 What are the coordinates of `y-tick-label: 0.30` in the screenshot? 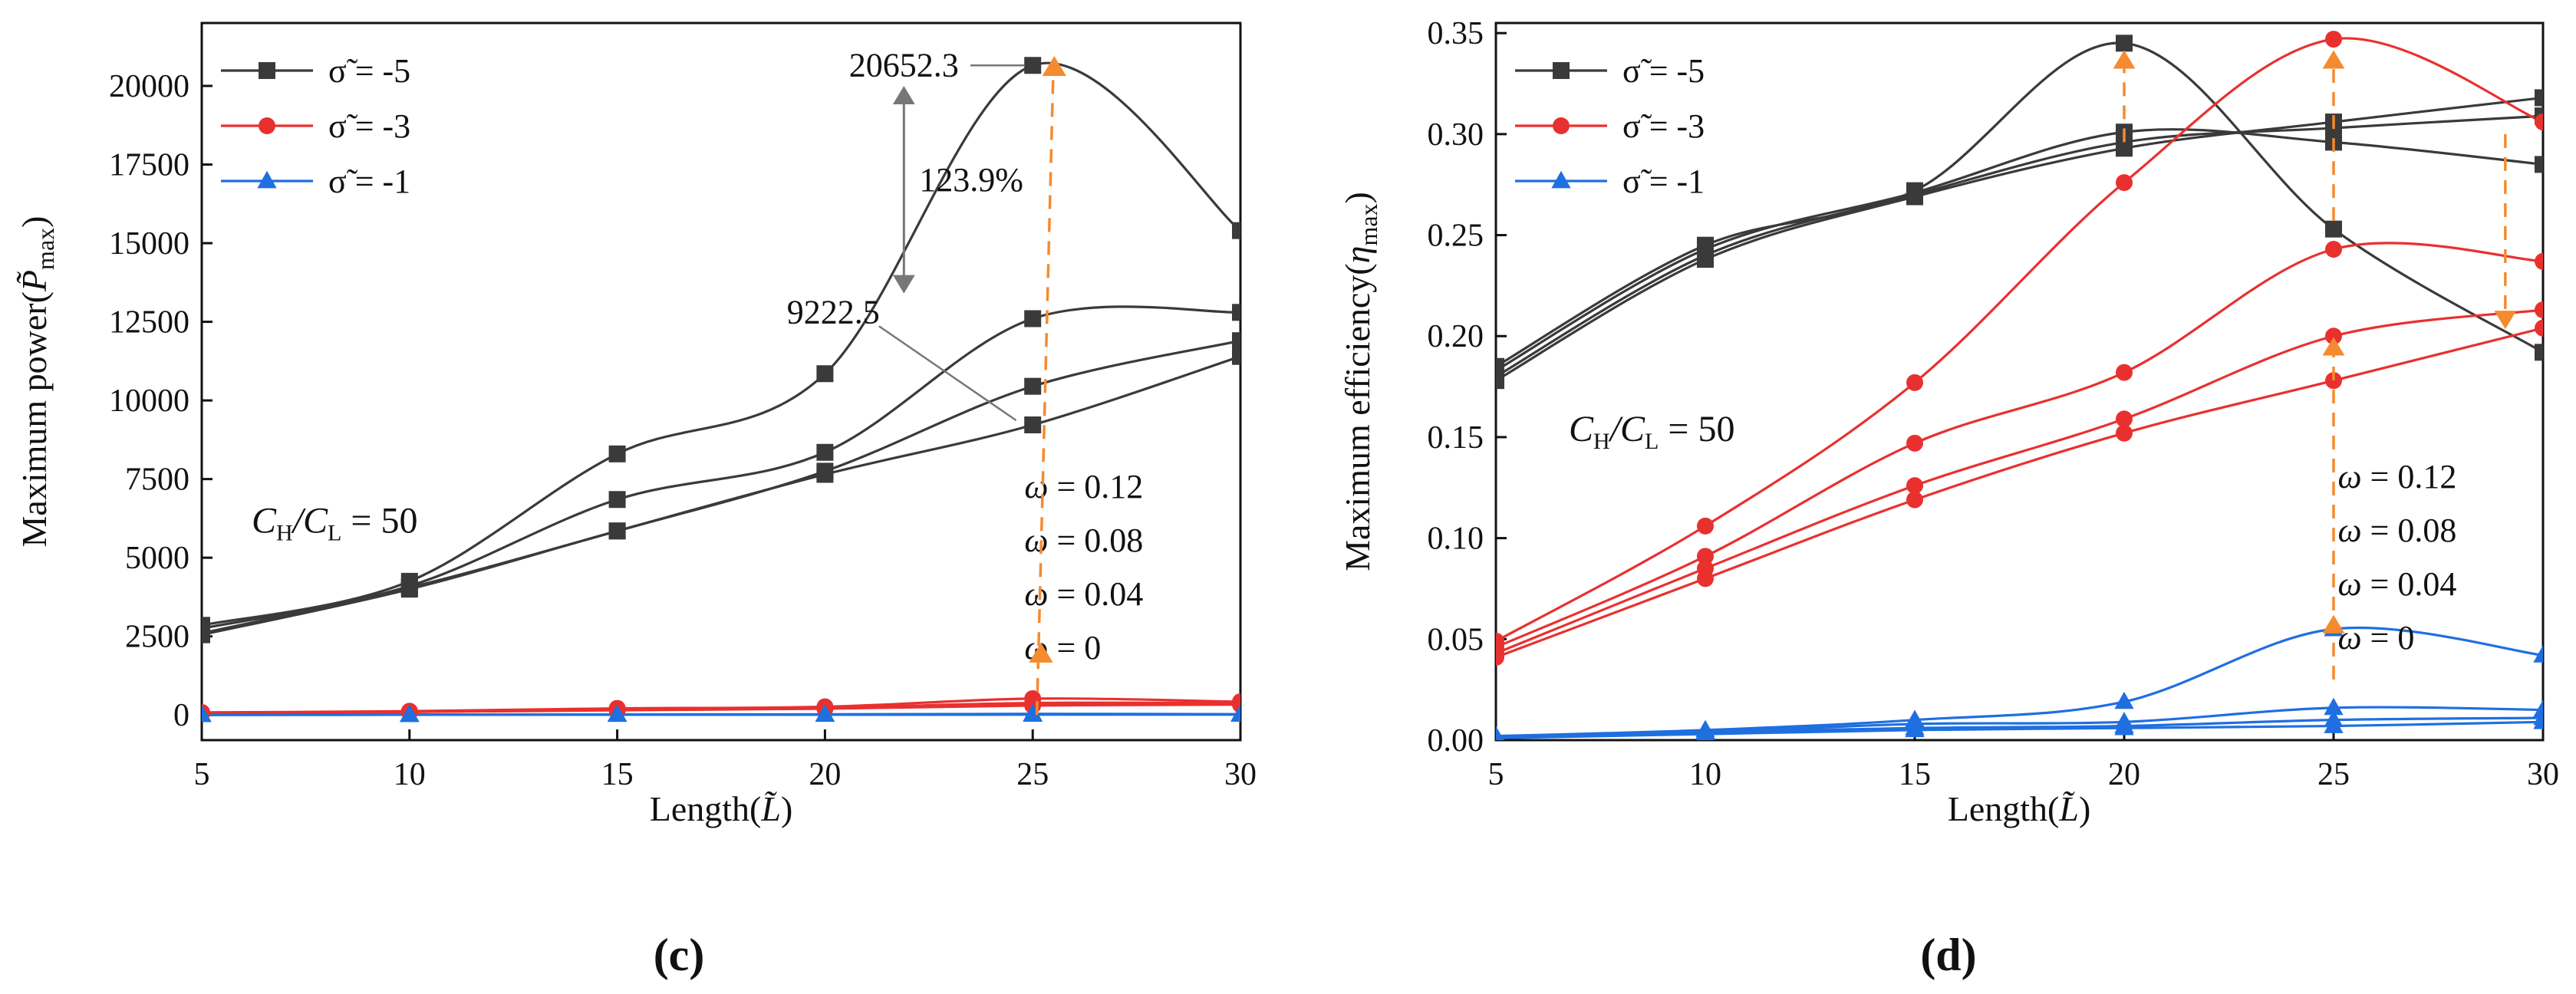 It's located at (1456, 135).